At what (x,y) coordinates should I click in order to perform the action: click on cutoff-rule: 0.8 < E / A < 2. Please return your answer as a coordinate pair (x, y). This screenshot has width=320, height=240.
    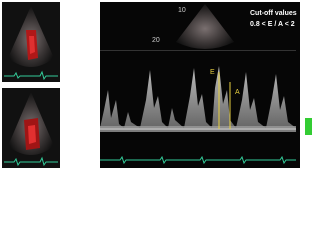
    Looking at the image, I should click on (272, 24).